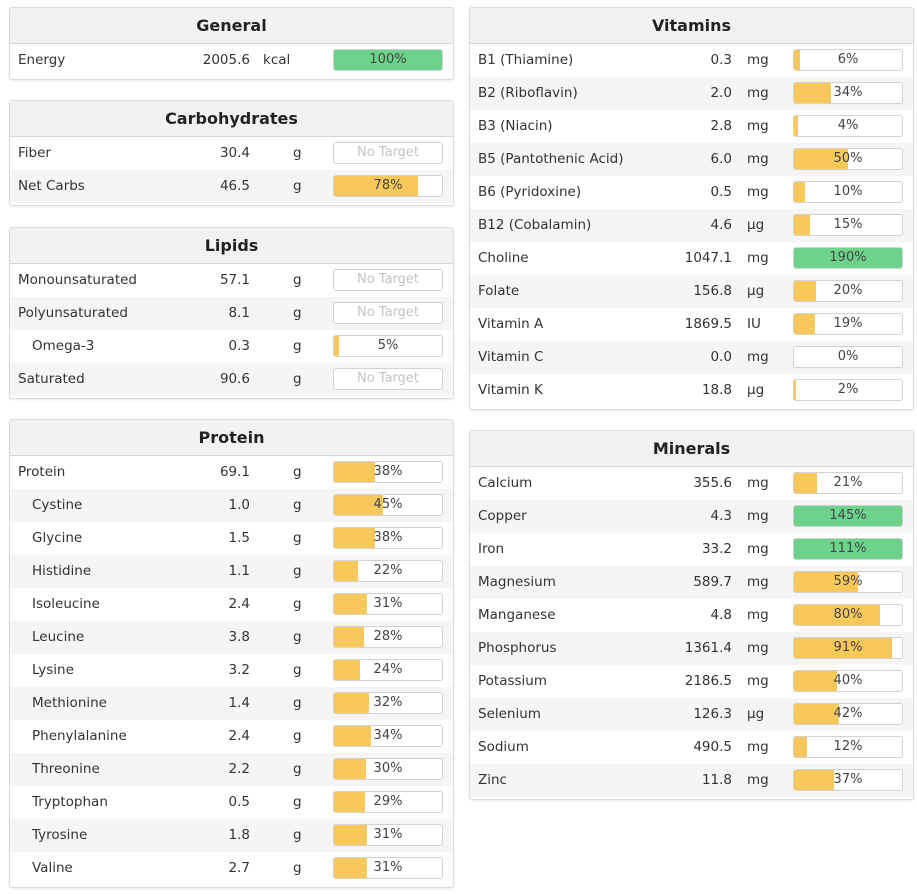  What do you see at coordinates (69, 703) in the screenshot?
I see `nutrient-name: Methionine` at bounding box center [69, 703].